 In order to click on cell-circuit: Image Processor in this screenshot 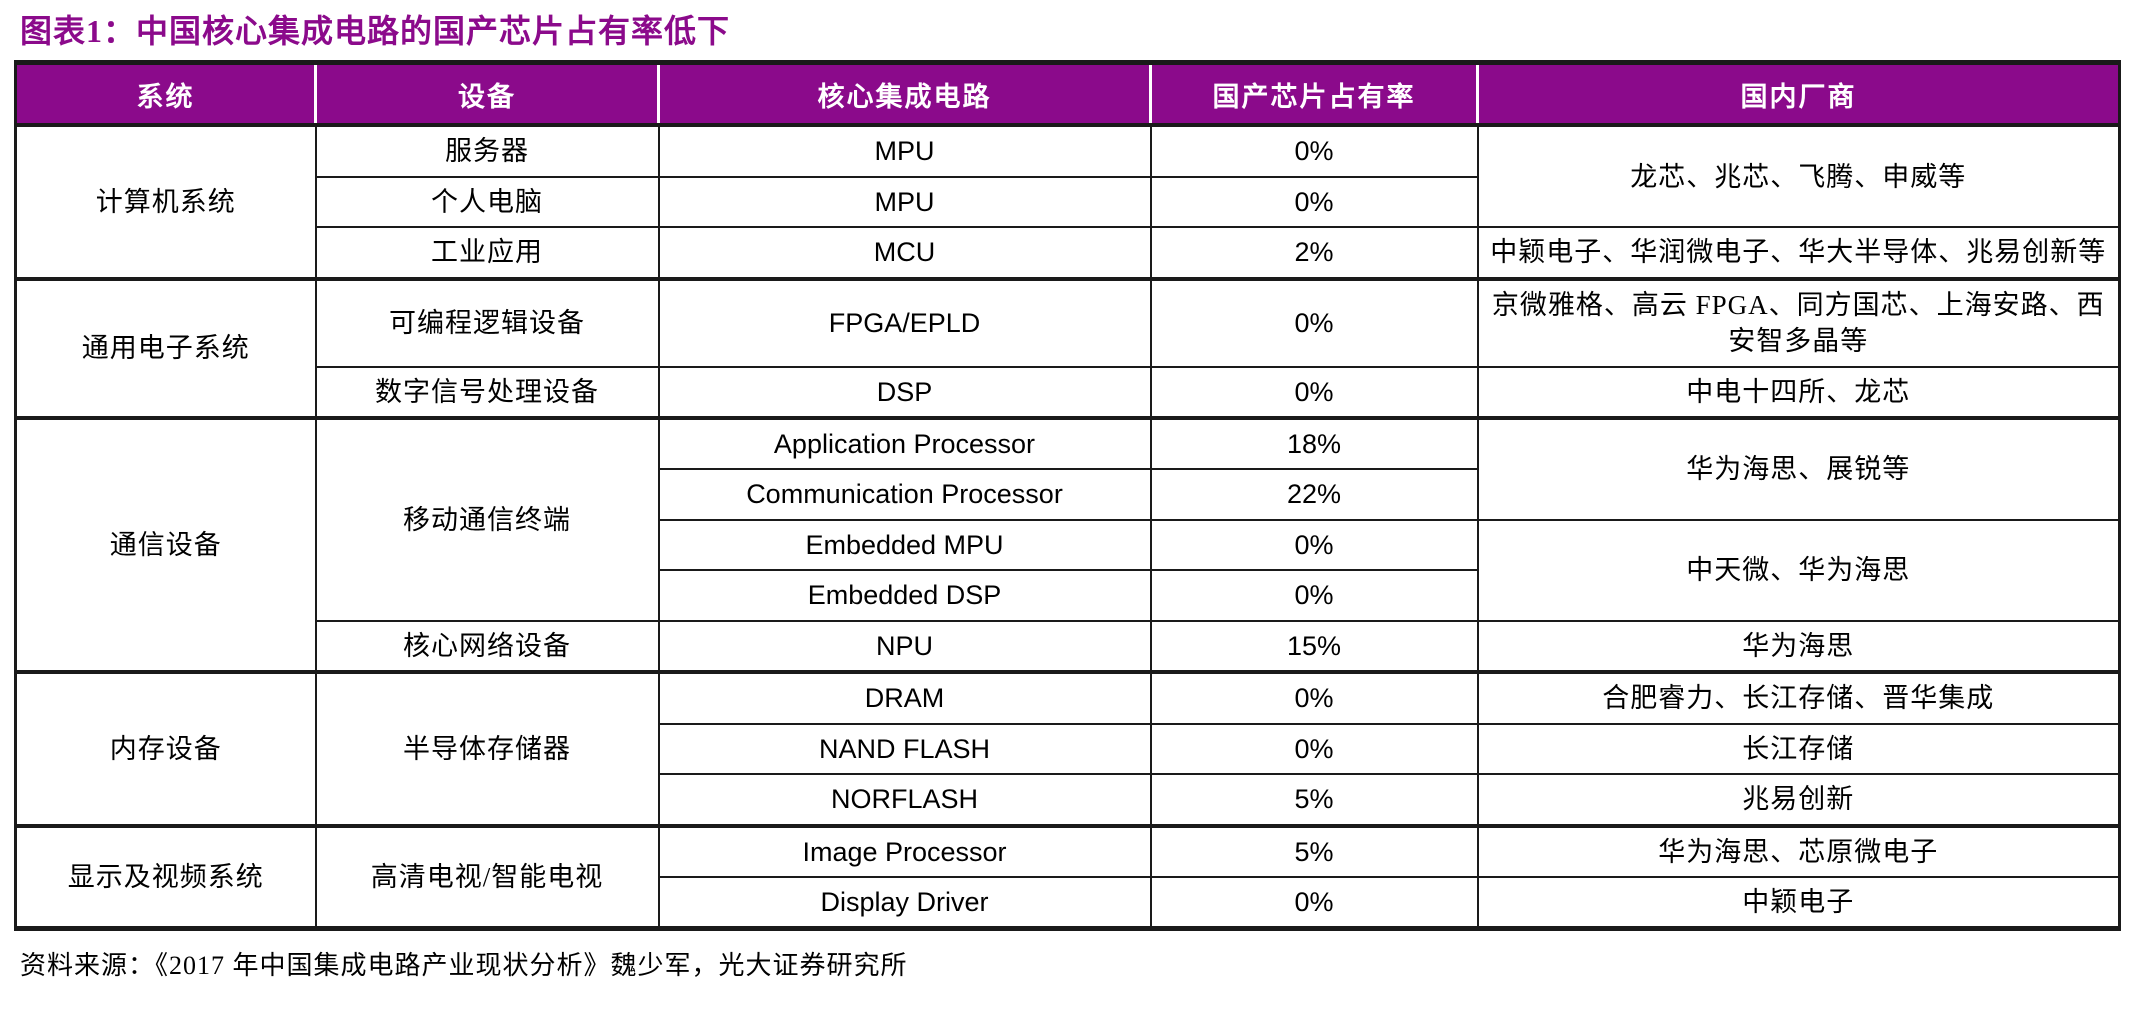, I will do `click(904, 850)`.